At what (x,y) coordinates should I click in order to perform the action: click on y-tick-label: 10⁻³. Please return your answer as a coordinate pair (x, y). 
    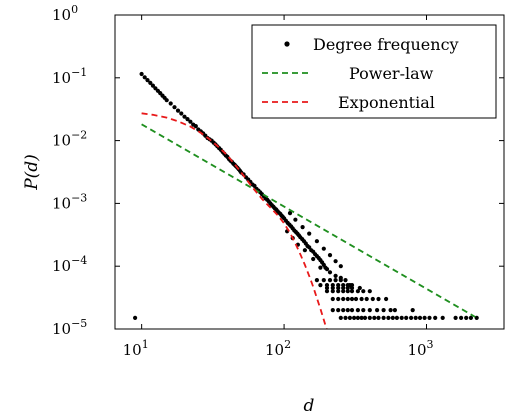
    Looking at the image, I should click on (69, 201).